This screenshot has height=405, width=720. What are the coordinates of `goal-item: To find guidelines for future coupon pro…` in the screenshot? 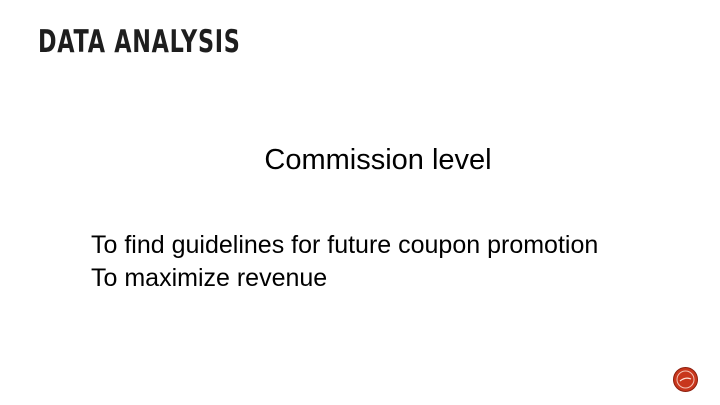 It's located at (345, 245).